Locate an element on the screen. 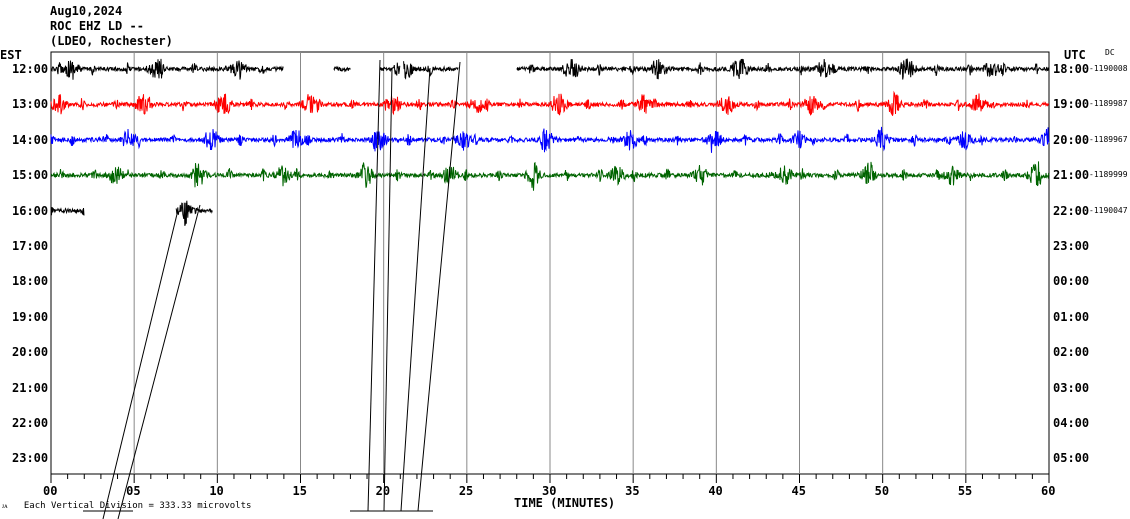  date-label: Aug10,2024 is located at coordinates (86, 11).